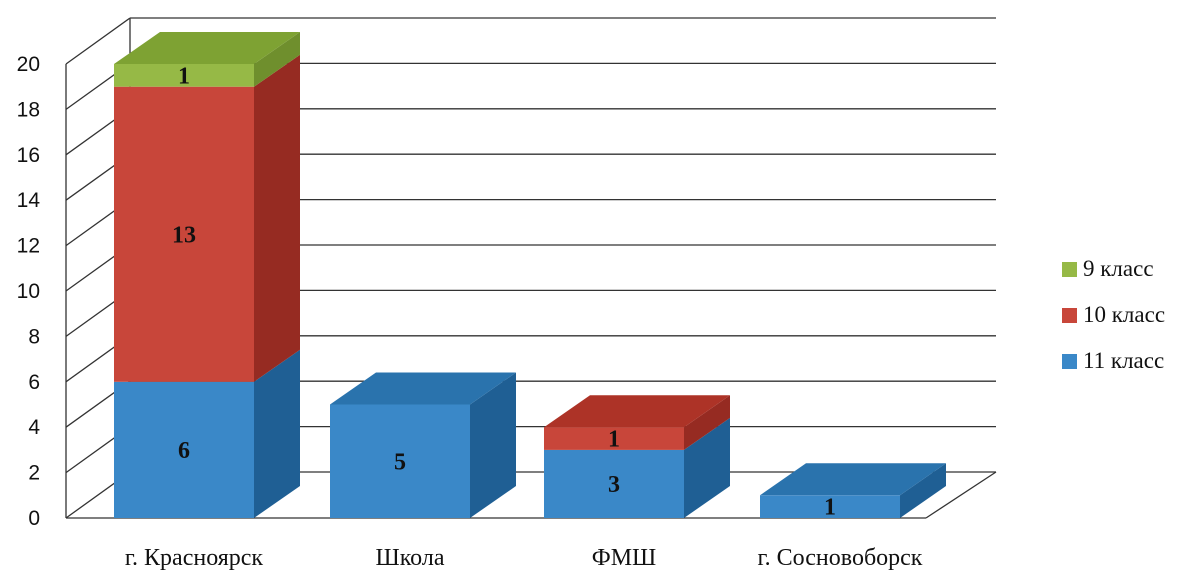 Image resolution: width=1186 pixels, height=572 pixels. Describe the element at coordinates (34, 427) in the screenshot. I see `y-tick-label: 4` at that location.